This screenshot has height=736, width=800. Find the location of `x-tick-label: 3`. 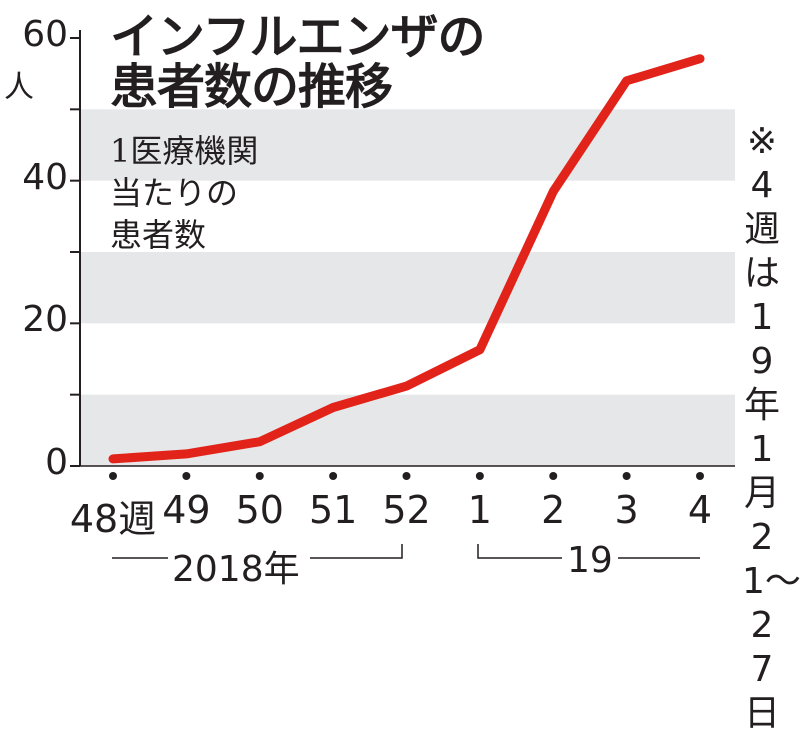

x-tick-label: 3 is located at coordinates (626, 510).